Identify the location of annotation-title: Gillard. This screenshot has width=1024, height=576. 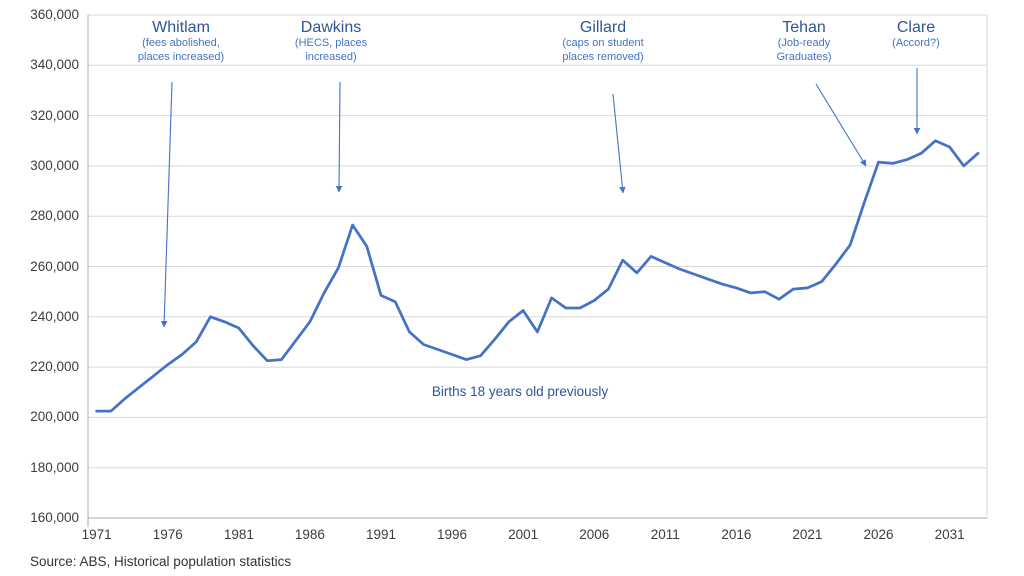
(603, 27).